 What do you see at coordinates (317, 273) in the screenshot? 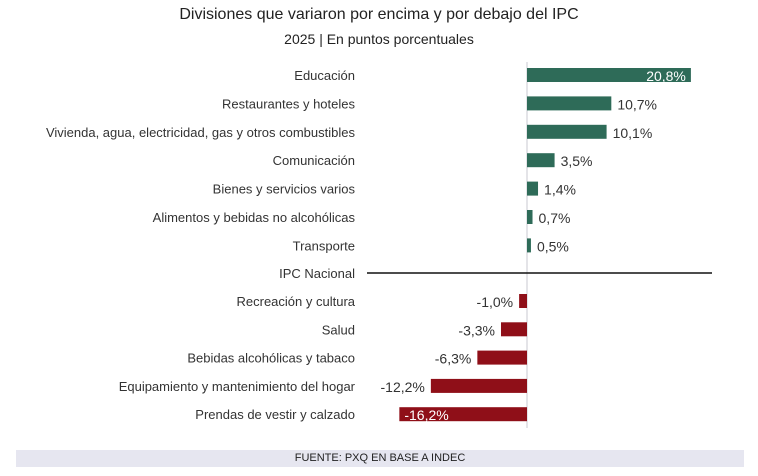
I see `ipc-reference-label: IPC Nacional` at bounding box center [317, 273].